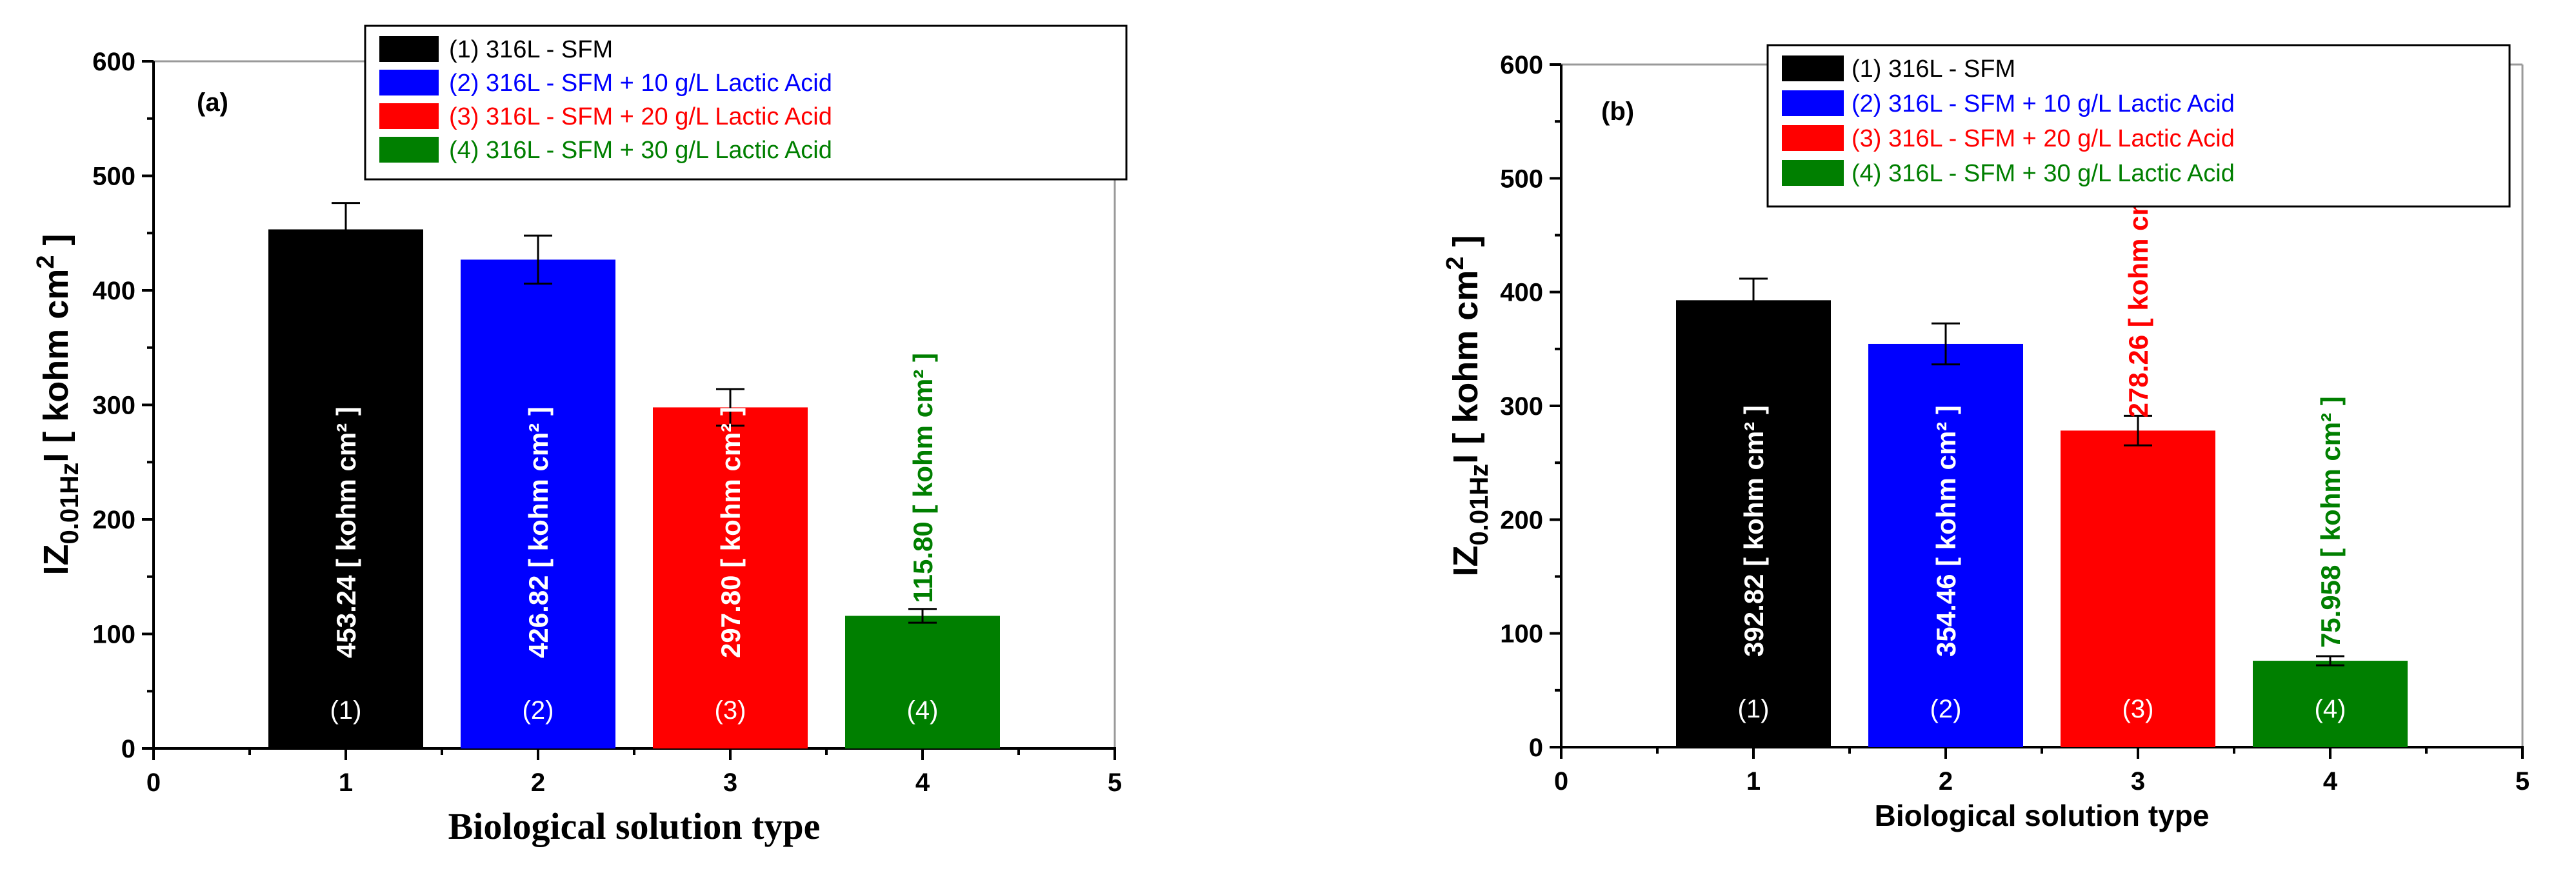  Describe the element at coordinates (212, 102) in the screenshot. I see `panel-label: (a)` at that location.